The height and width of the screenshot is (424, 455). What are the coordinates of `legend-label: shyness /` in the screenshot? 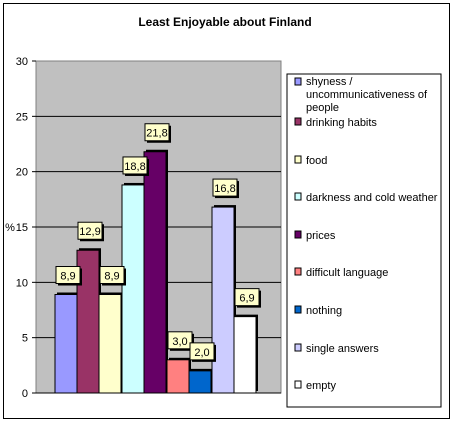 It's located at (329, 82).